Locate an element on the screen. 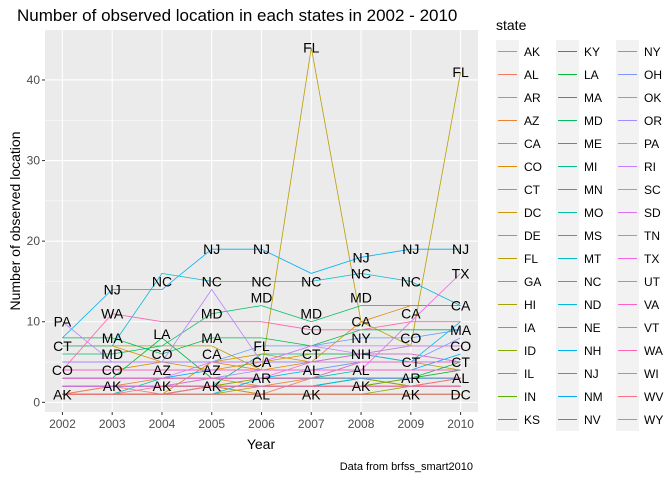 This screenshot has width=672, height=480. legend-label-ok: OK is located at coordinates (652, 98).